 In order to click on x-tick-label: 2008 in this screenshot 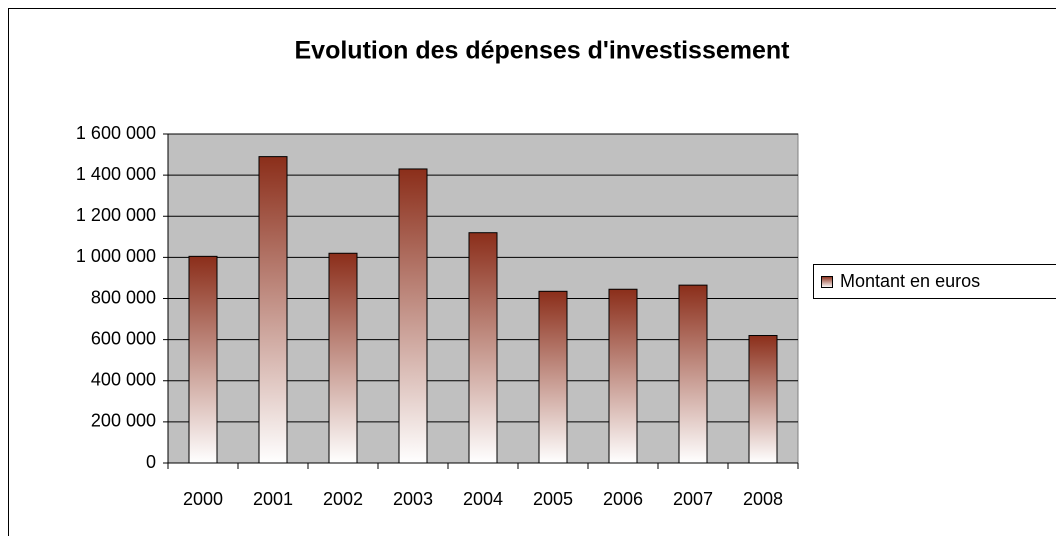, I will do `click(763, 499)`.